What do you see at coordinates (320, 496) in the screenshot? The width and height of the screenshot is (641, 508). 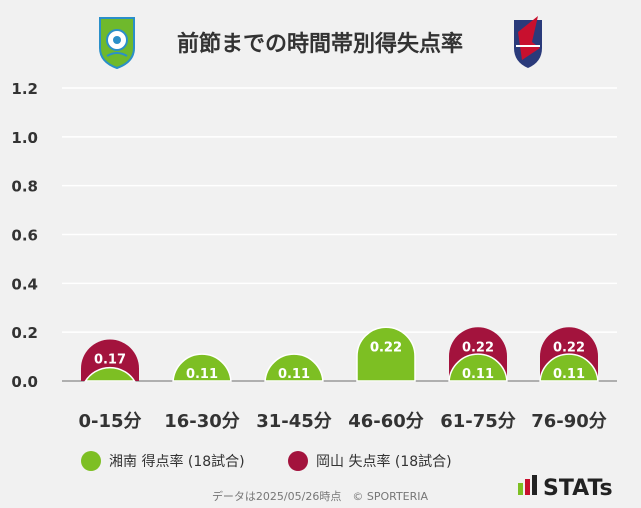 I see `footnote: データは2025/05/26時点 © SPORTERIA` at bounding box center [320, 496].